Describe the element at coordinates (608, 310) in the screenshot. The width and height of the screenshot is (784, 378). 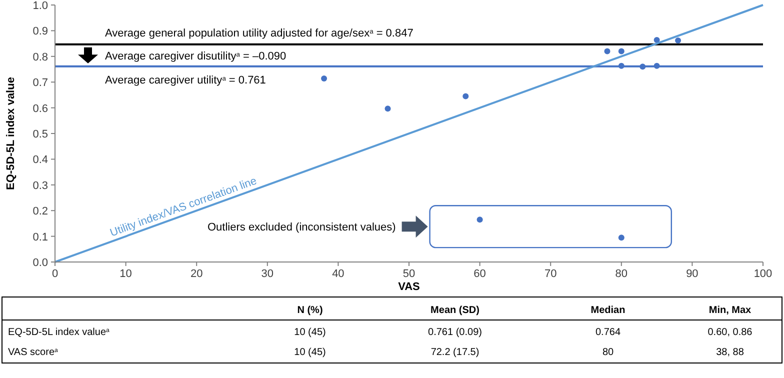
I see `category-label: Median` at that location.